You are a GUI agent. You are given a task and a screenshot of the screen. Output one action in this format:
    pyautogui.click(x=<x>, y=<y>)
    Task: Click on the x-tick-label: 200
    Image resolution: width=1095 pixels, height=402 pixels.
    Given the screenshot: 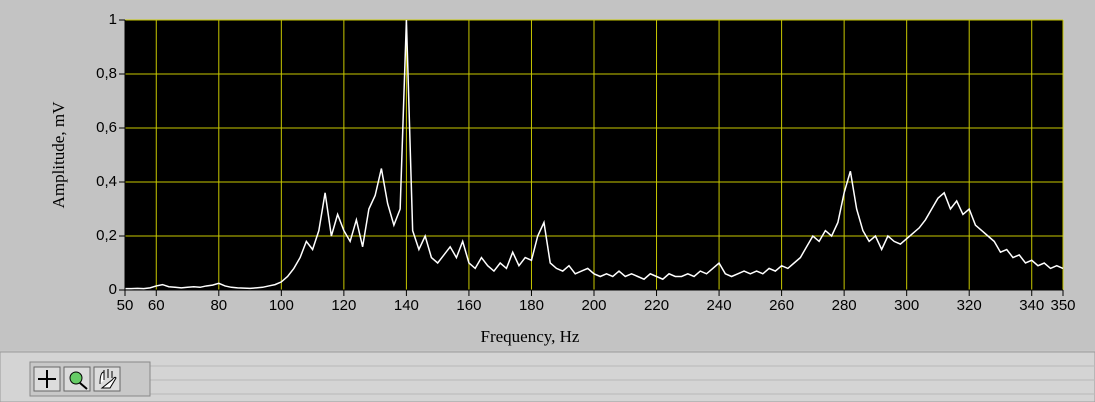 What is the action you would take?
    pyautogui.click(x=593, y=305)
    